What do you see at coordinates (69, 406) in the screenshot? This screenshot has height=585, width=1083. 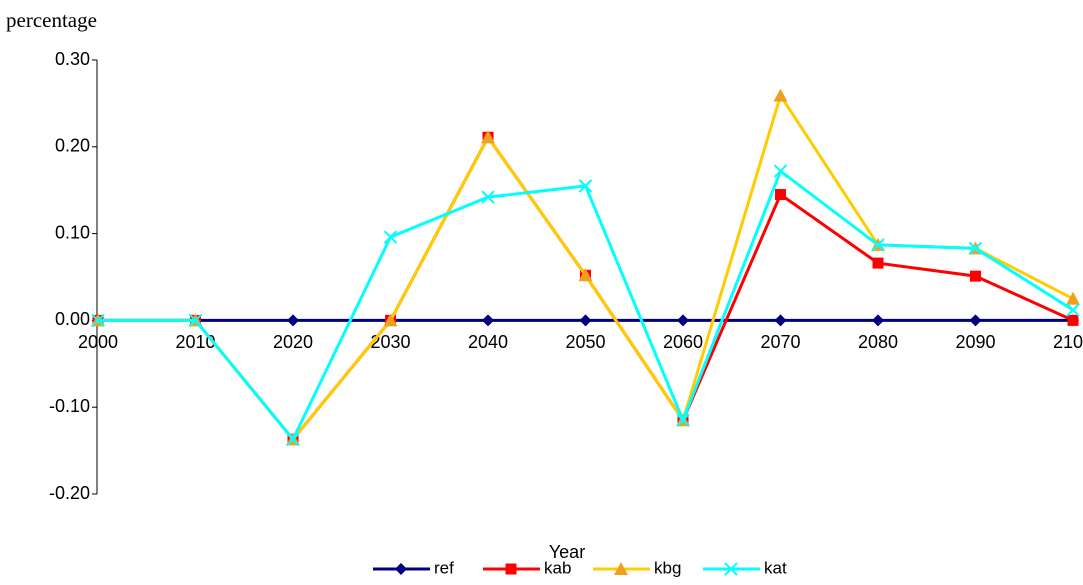 I see `y-tick-label: -0.10` at bounding box center [69, 406].